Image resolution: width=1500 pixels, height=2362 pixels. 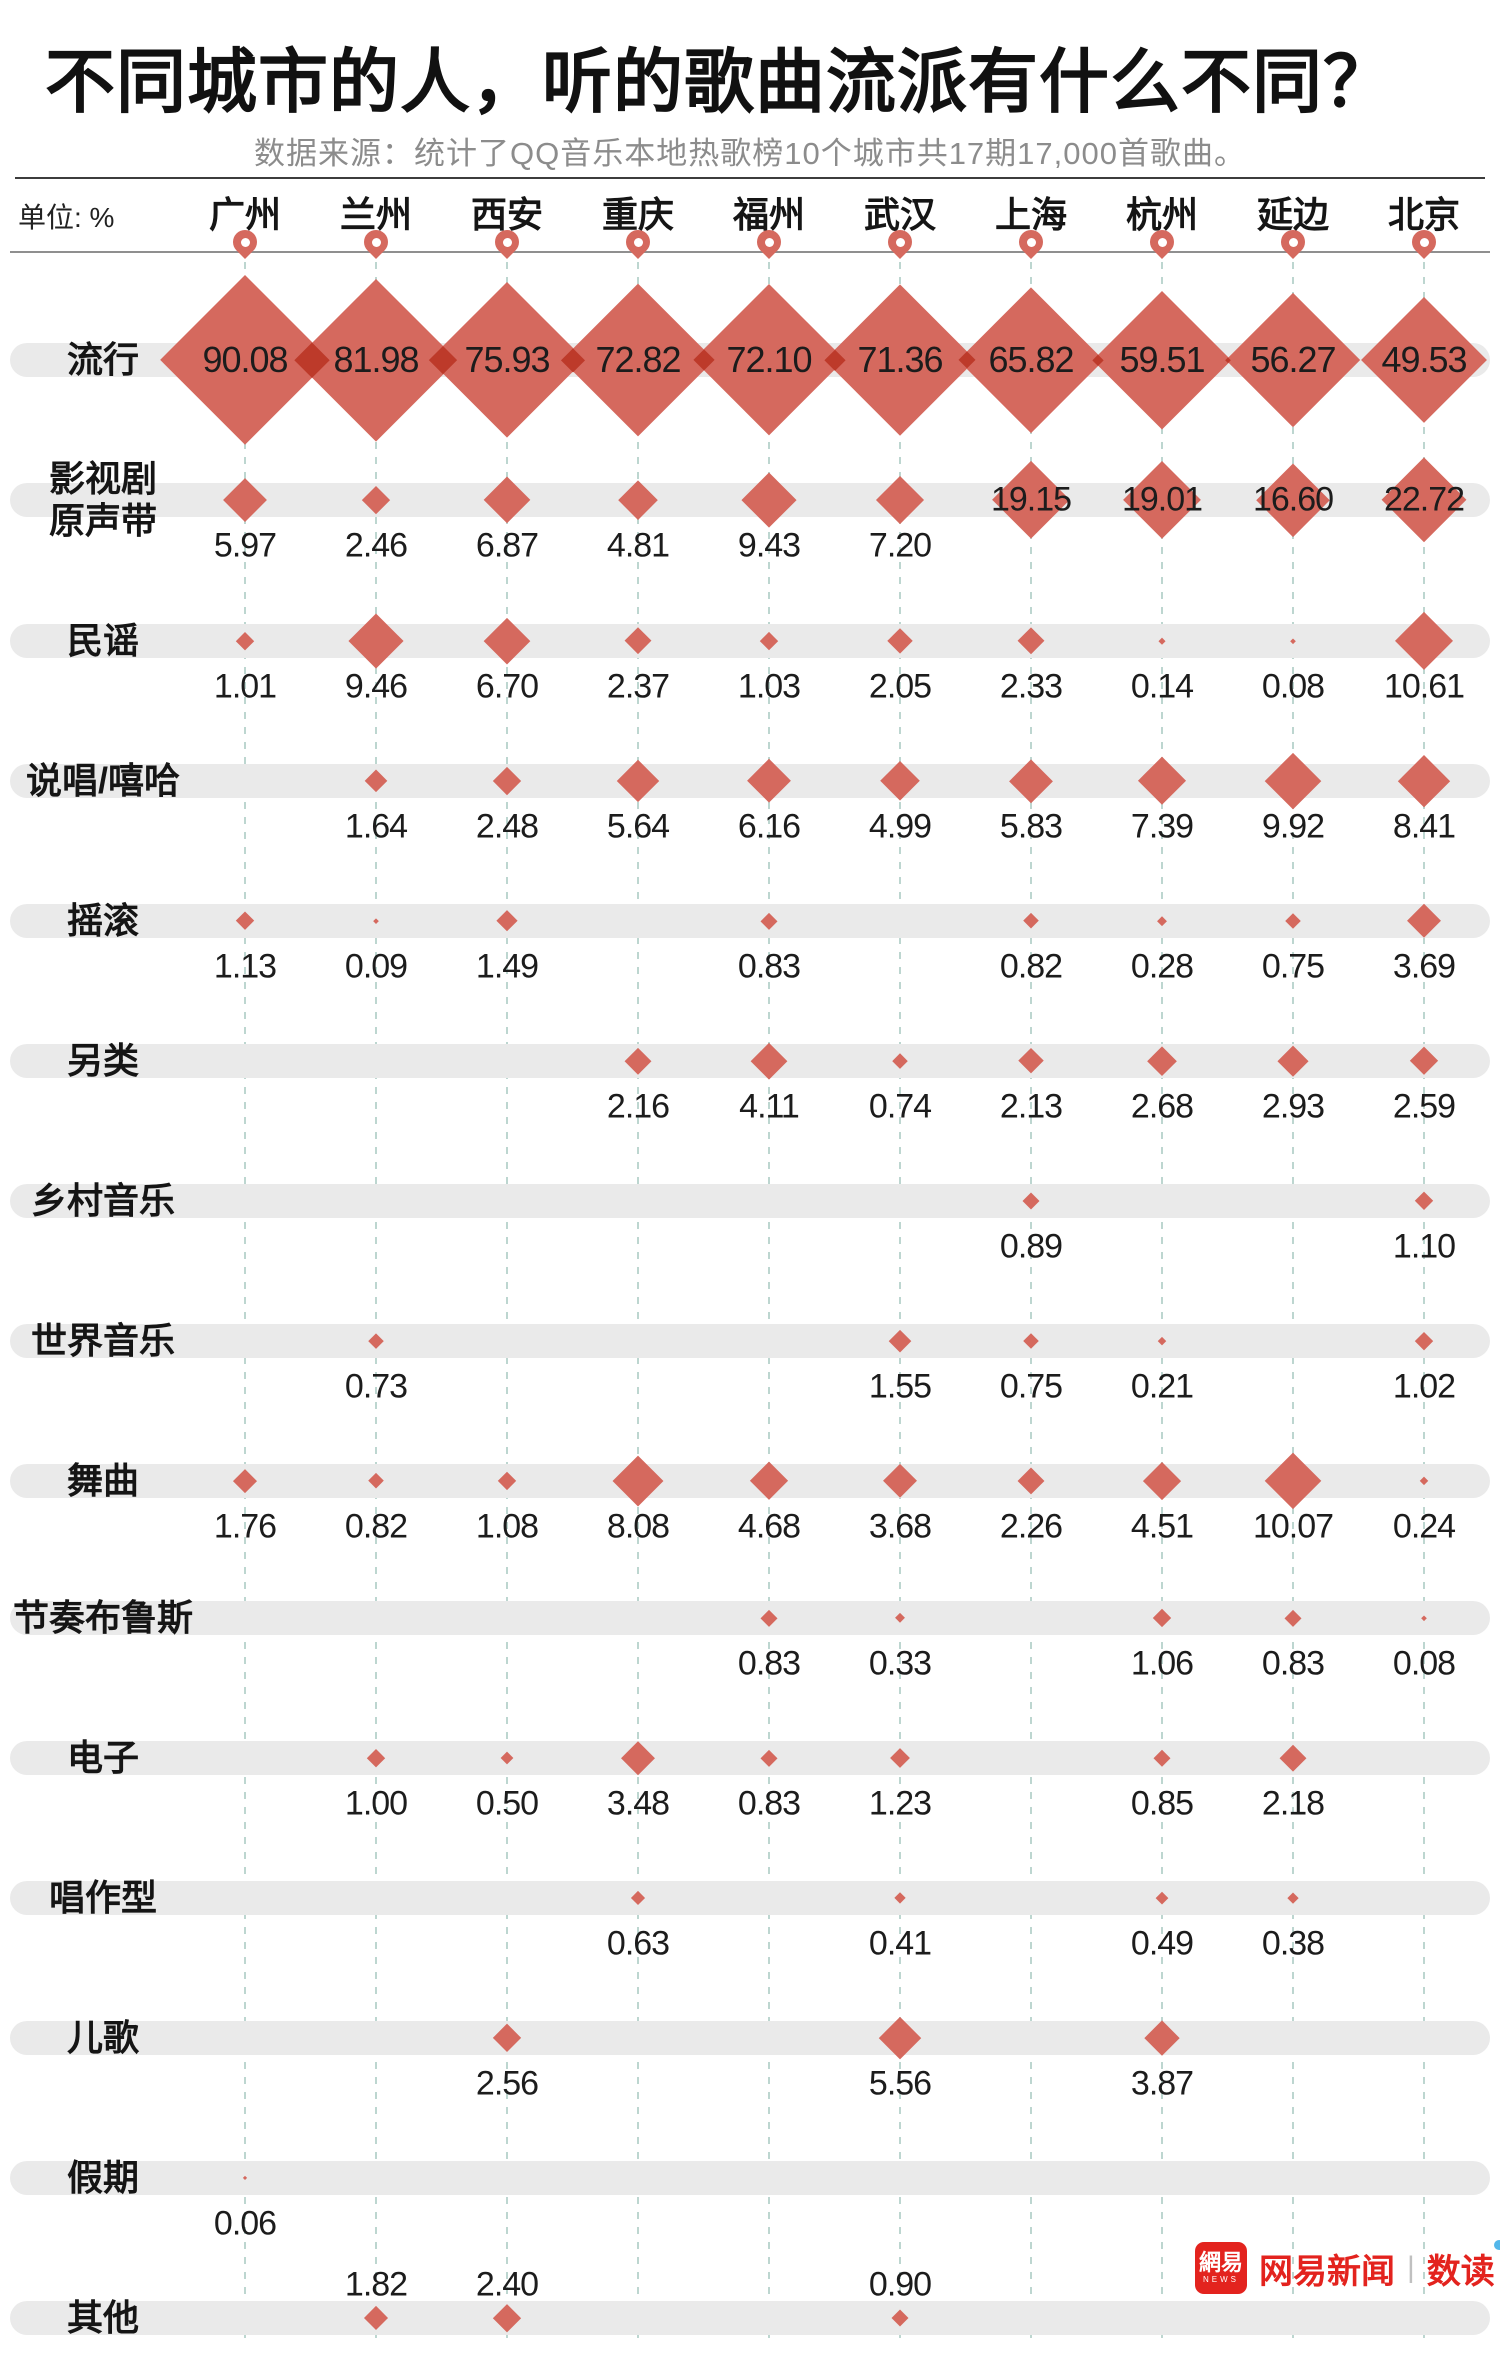 I want to click on value-说唱/嘻哈-重庆: 5.64, so click(x=638, y=826).